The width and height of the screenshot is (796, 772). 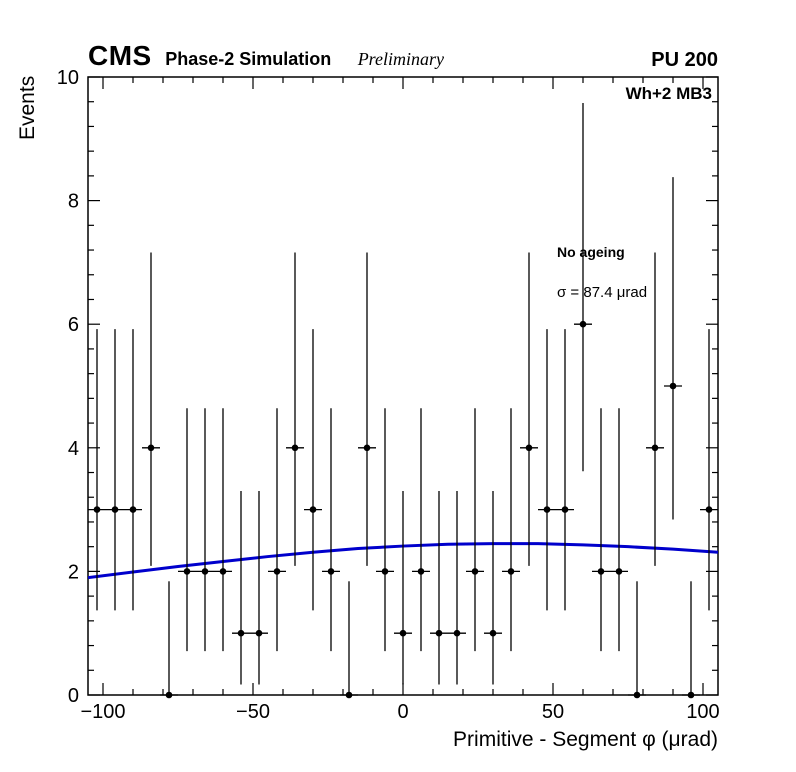 What do you see at coordinates (102, 712) in the screenshot?
I see `x-tick-label: −100` at bounding box center [102, 712].